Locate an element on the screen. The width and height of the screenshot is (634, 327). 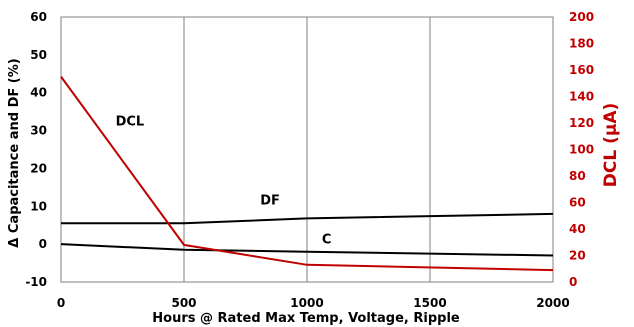
x-tick-label: 500 is located at coordinates (183, 303).